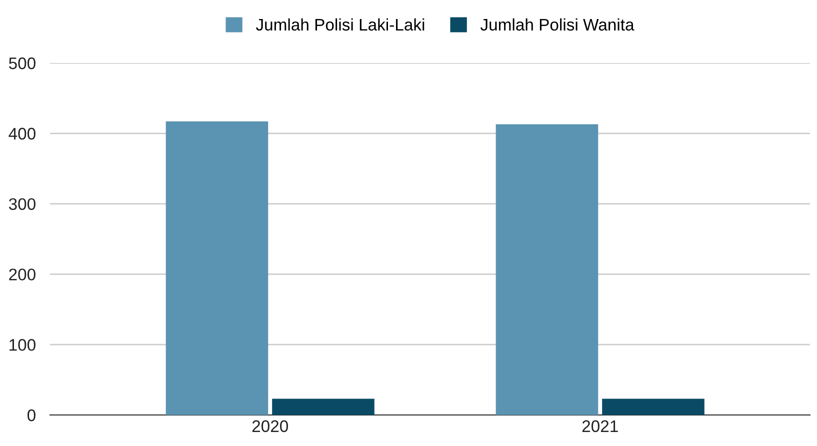  I want to click on y-tick-label: 100, so click(23, 345).